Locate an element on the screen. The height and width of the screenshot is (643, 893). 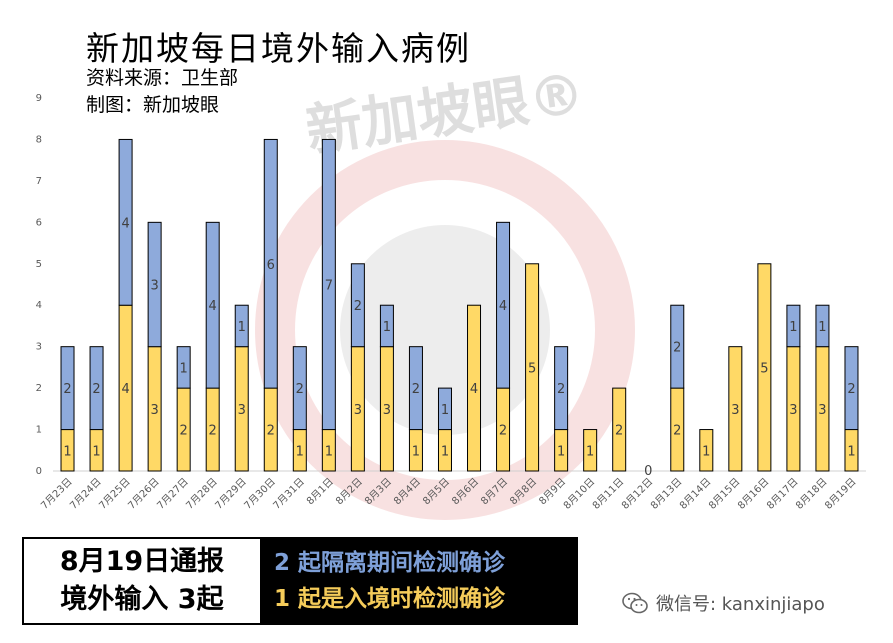
x-tick-label: 8月5日 is located at coordinates (436, 492).